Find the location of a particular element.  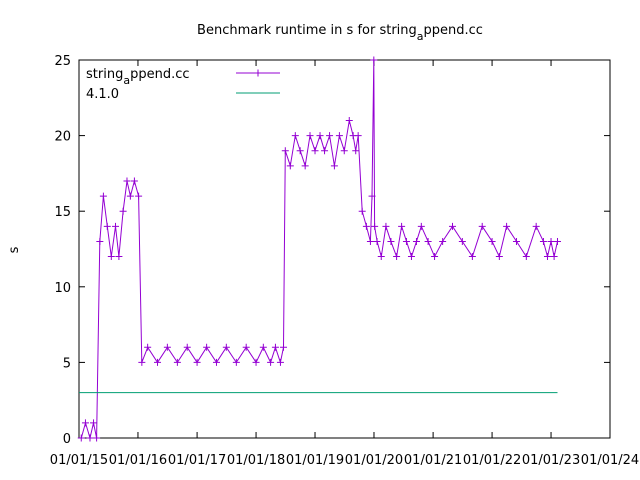

legend-label-sub: a is located at coordinates (126, 80).